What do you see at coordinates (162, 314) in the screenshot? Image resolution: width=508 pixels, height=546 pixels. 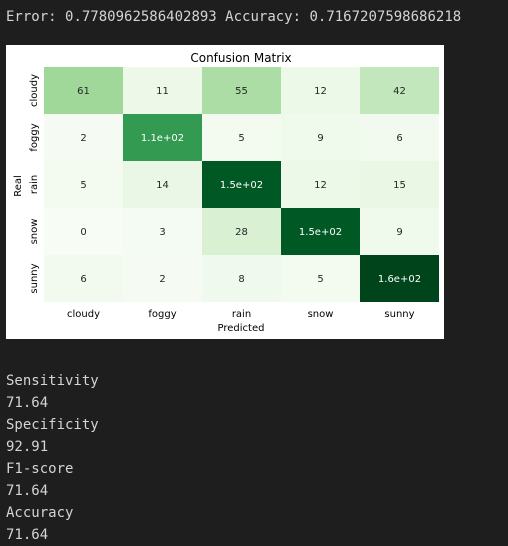 I see `x-tick-label-foggy: foggy` at bounding box center [162, 314].